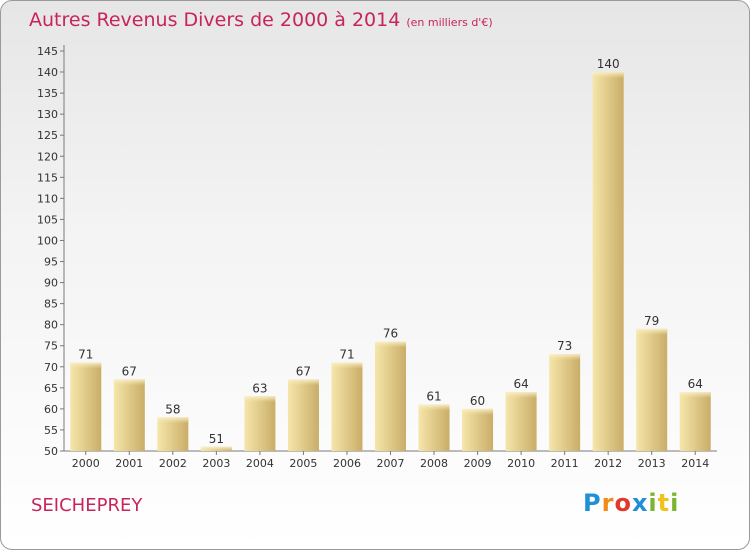 This screenshot has height=550, width=750. What do you see at coordinates (347, 463) in the screenshot?
I see `x-tick-label: 2006` at bounding box center [347, 463].